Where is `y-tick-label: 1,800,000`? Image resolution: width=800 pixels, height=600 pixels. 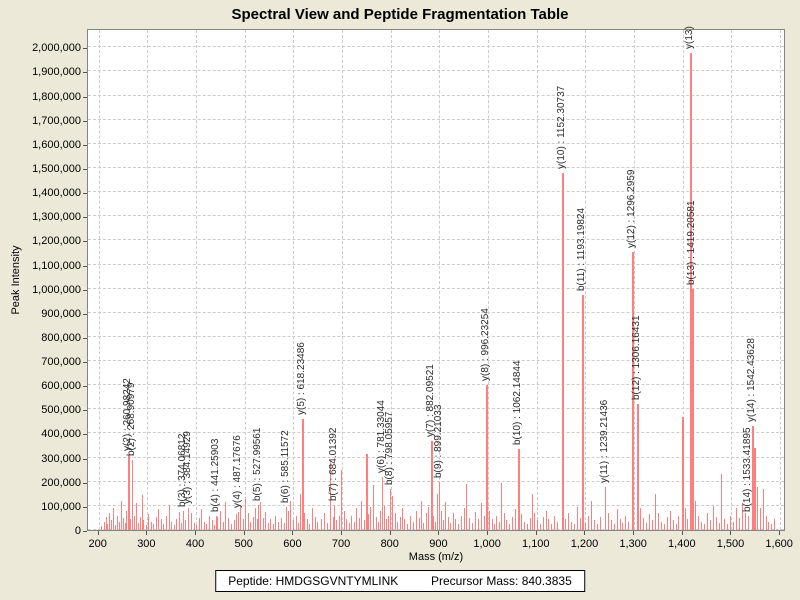 y-tick-label: 1,800,000 is located at coordinates (56, 96).